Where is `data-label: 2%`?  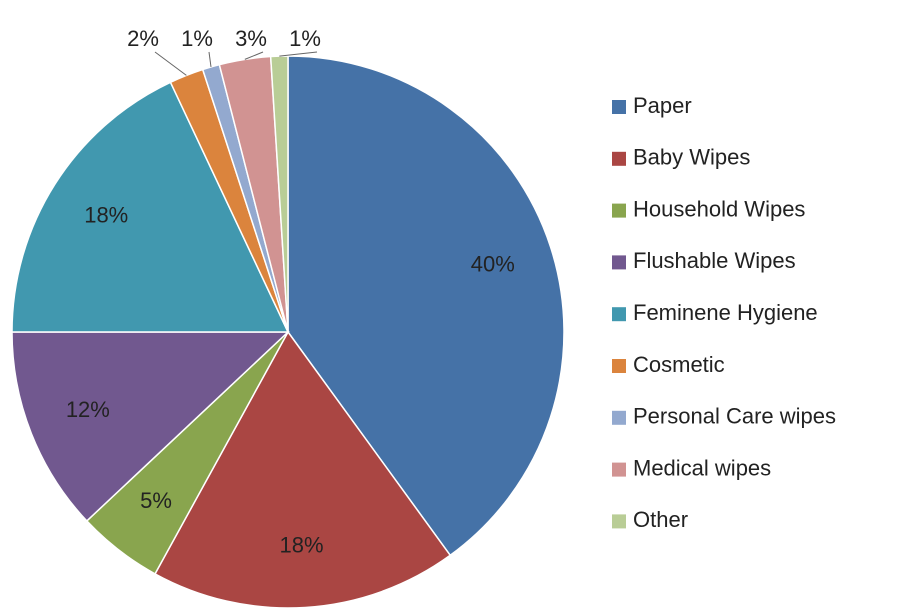
data-label: 2% is located at coordinates (143, 38).